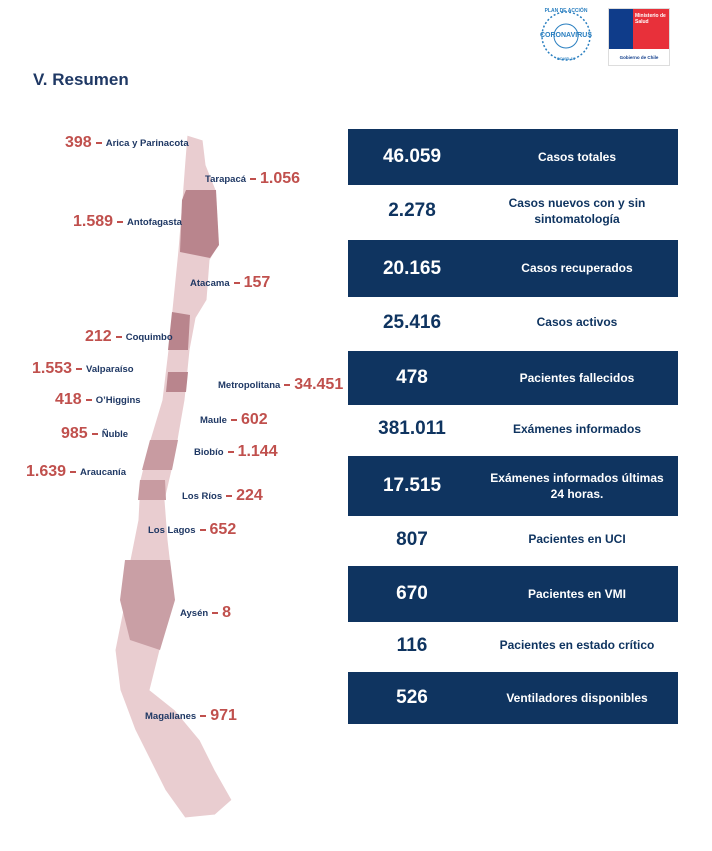 This screenshot has width=712, height=851. I want to click on region-label: 1.589 Antofagasta, so click(127, 222).